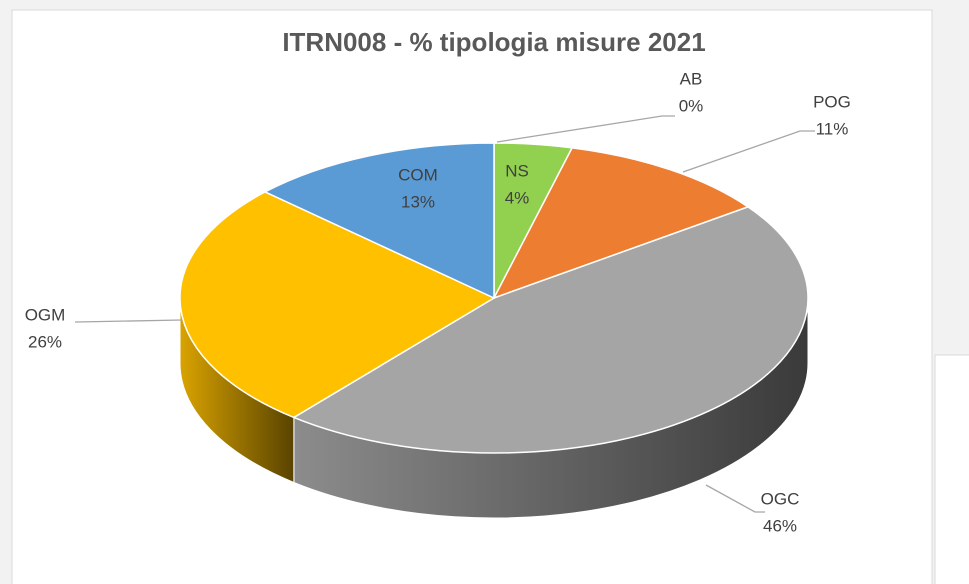 This screenshot has width=969, height=584. I want to click on category-label: COM, so click(418, 174).